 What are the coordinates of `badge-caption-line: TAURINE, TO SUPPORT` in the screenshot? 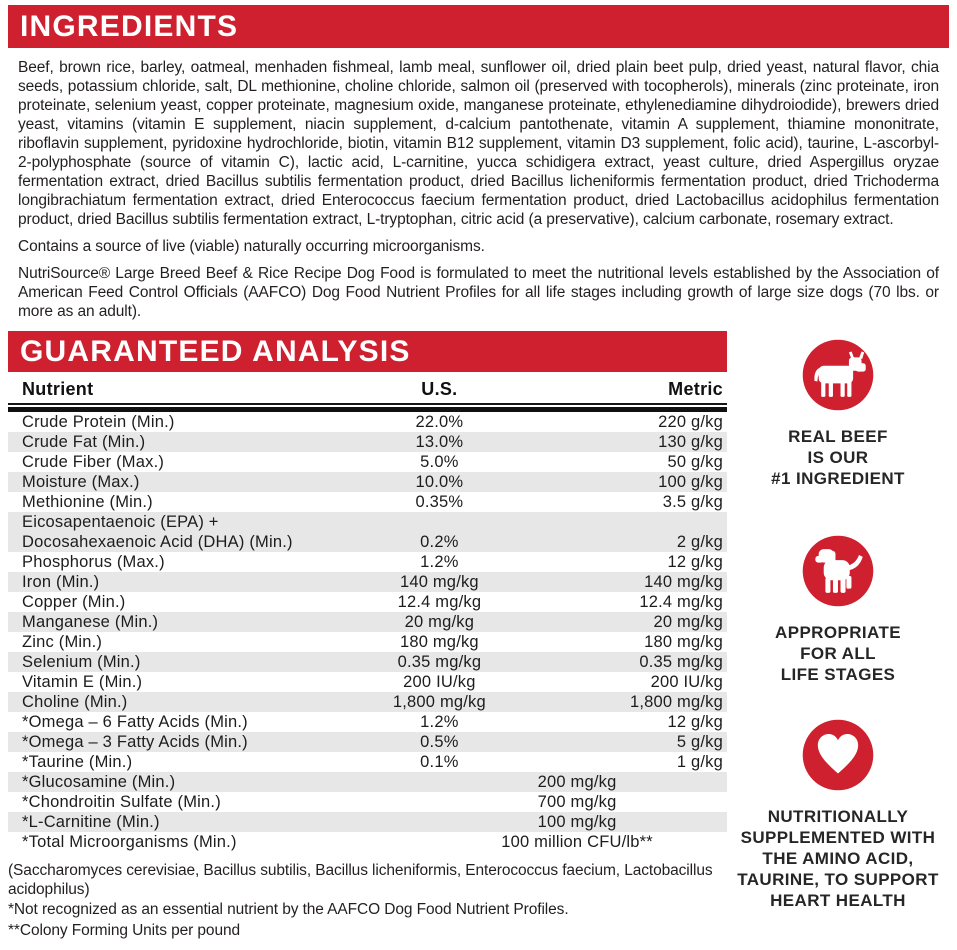 It's located at (838, 879).